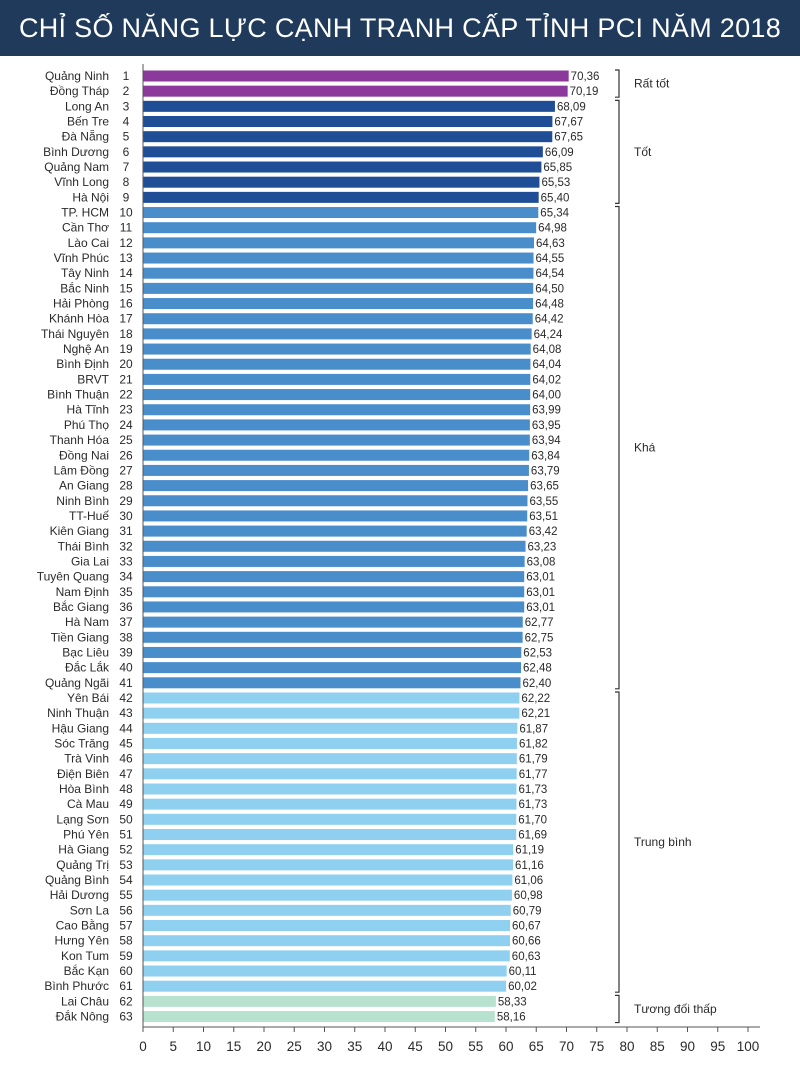  I want to click on province-label: Hà Tĩnh, so click(88, 410).